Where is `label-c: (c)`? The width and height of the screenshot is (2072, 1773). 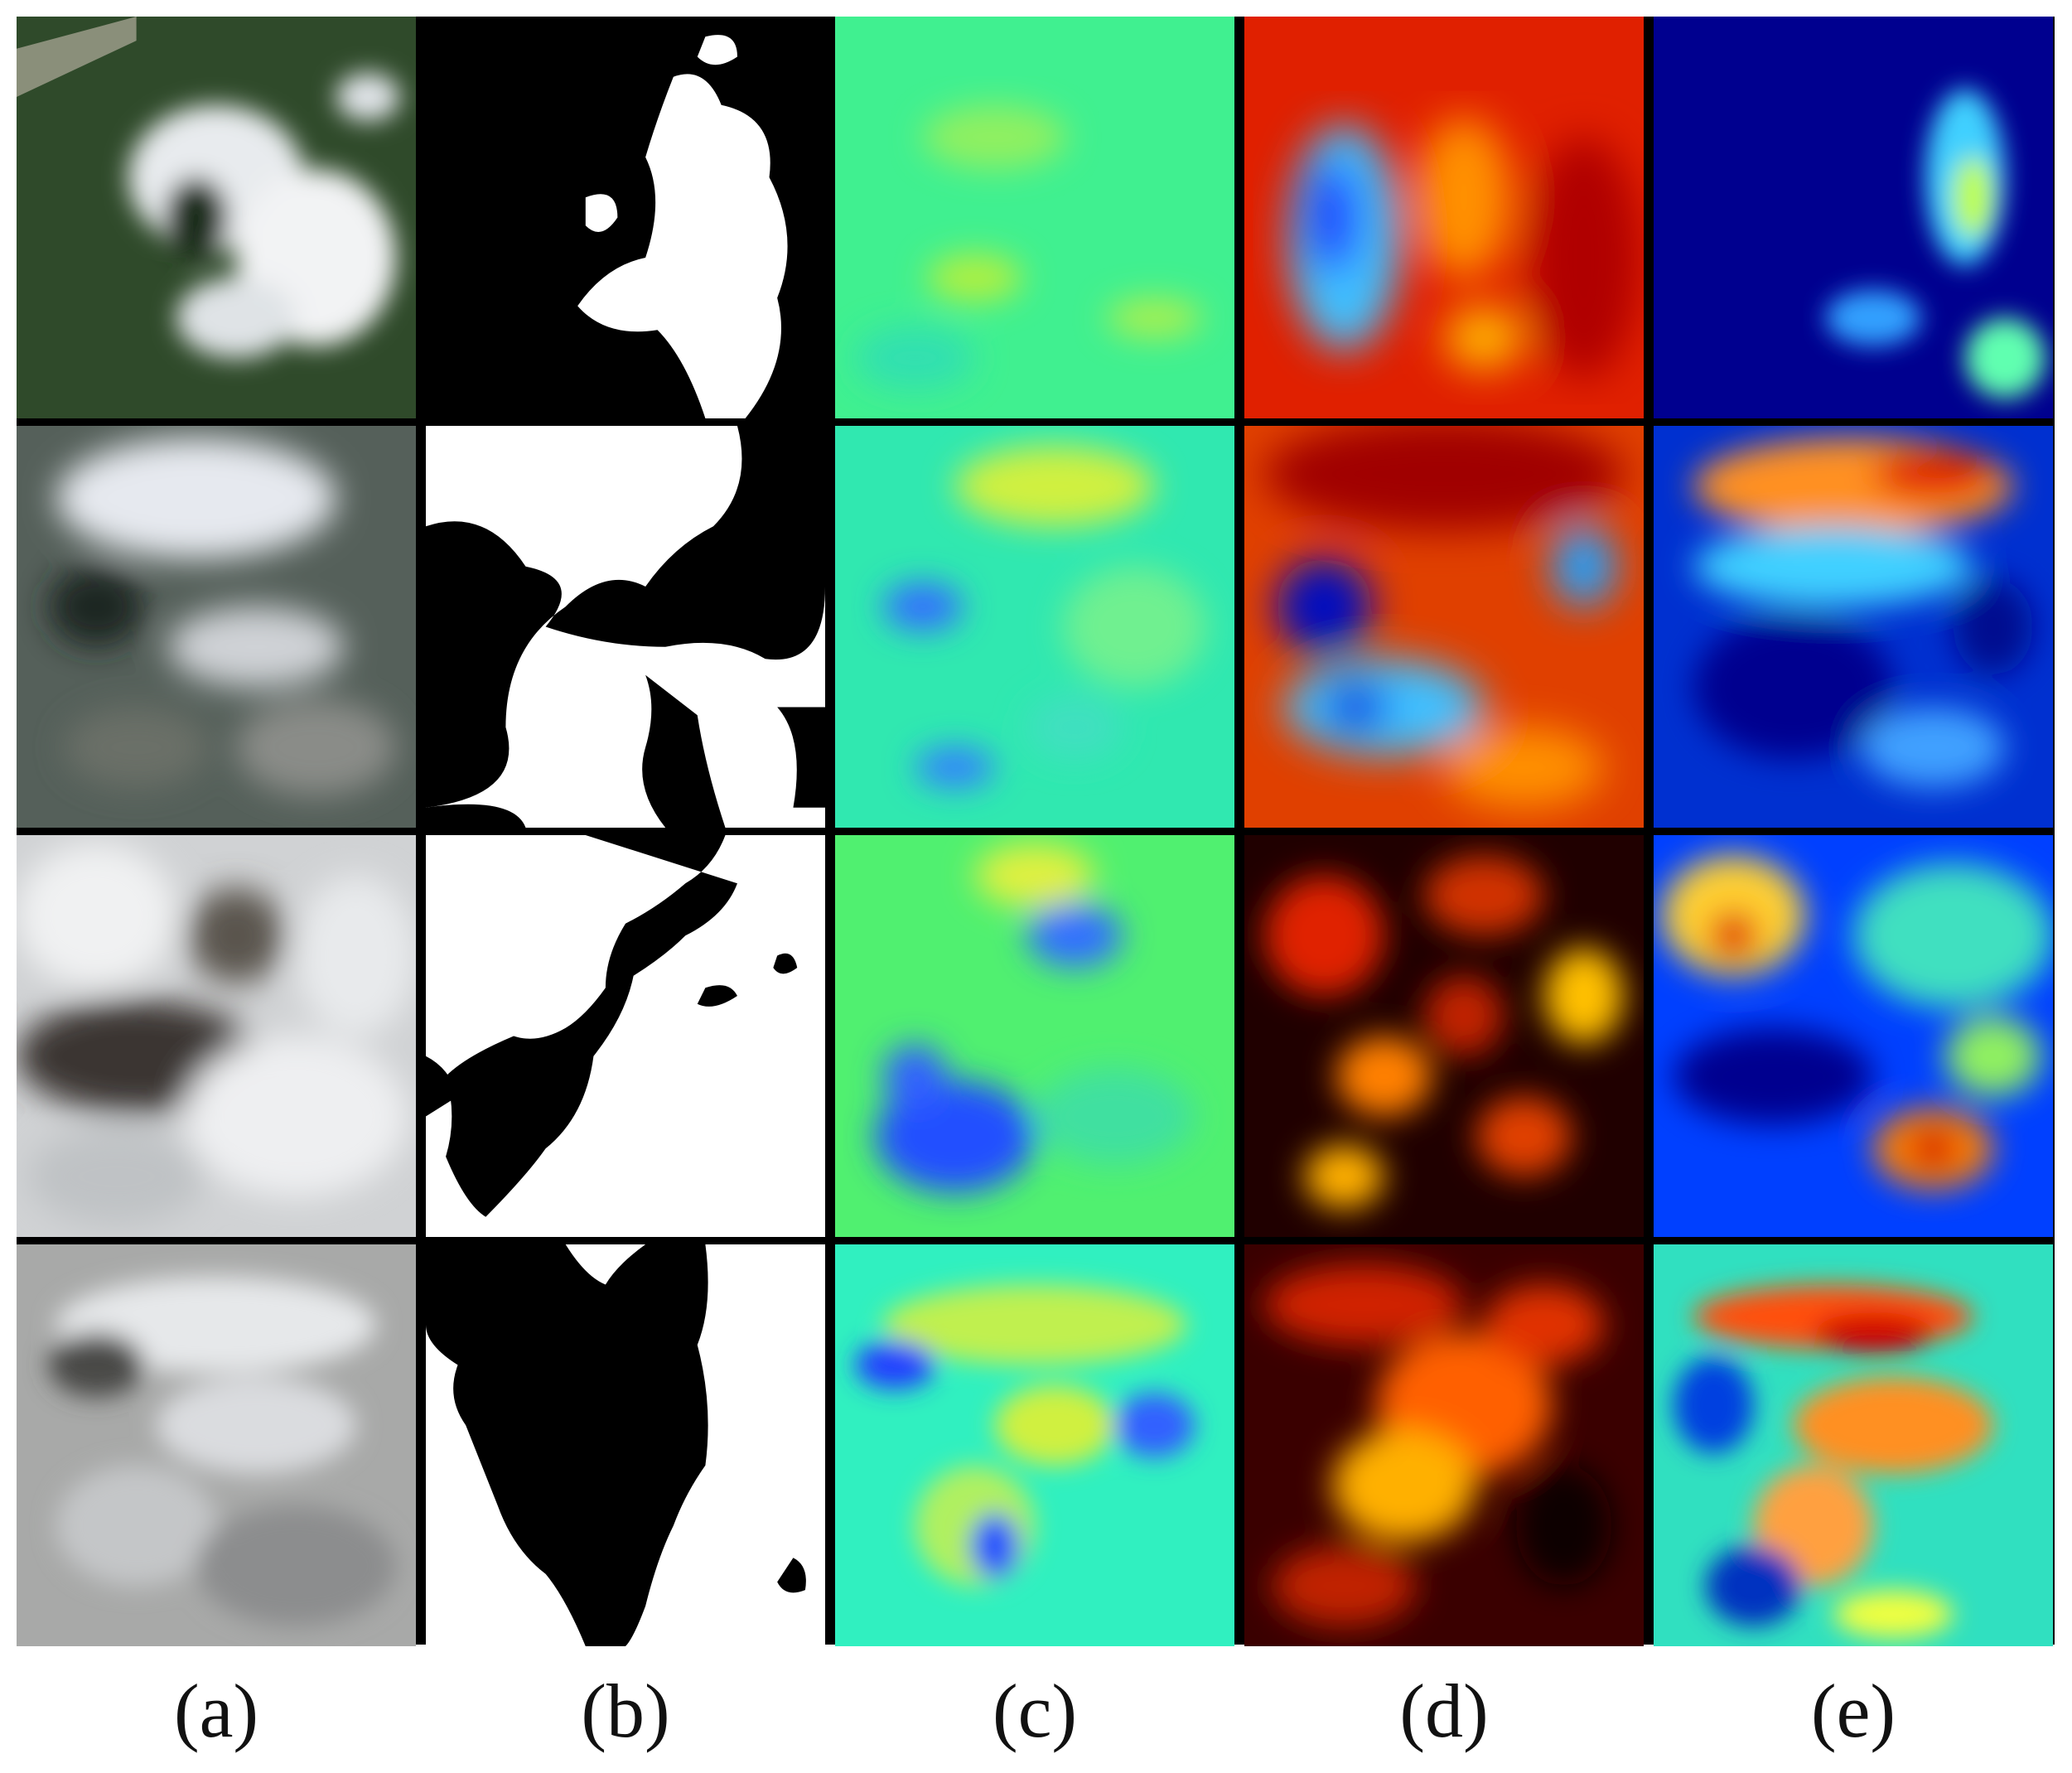 label-c: (c) is located at coordinates (1035, 1711).